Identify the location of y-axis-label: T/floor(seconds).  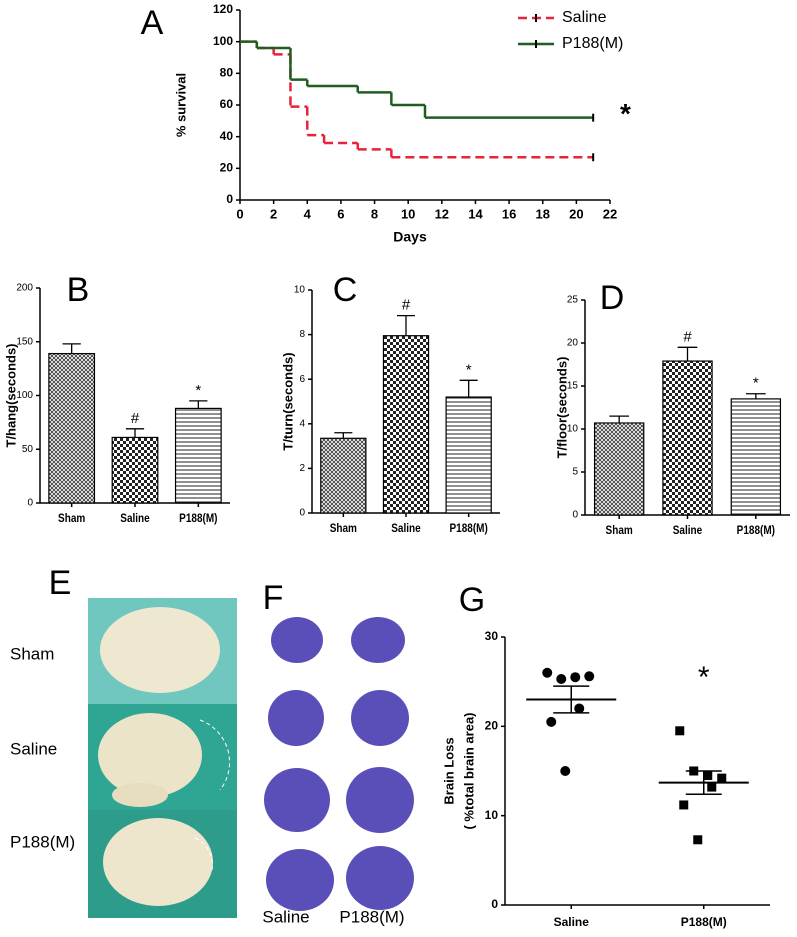
(561, 408).